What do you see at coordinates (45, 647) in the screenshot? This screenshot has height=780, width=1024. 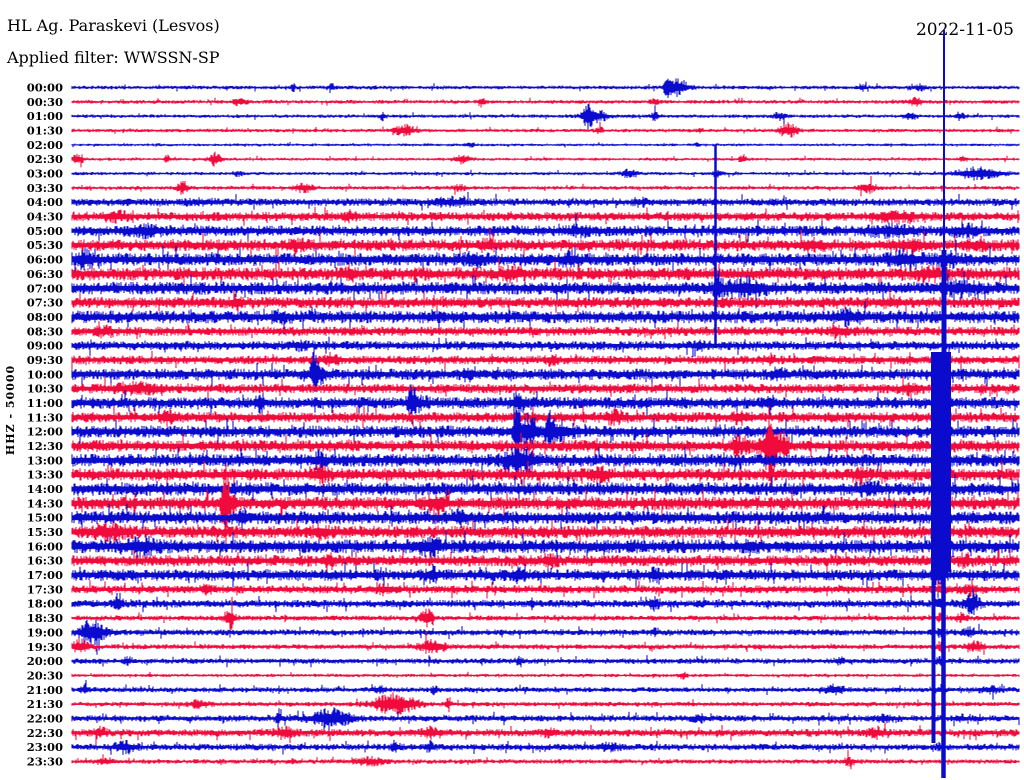 I see `time-label: 19:30` at bounding box center [45, 647].